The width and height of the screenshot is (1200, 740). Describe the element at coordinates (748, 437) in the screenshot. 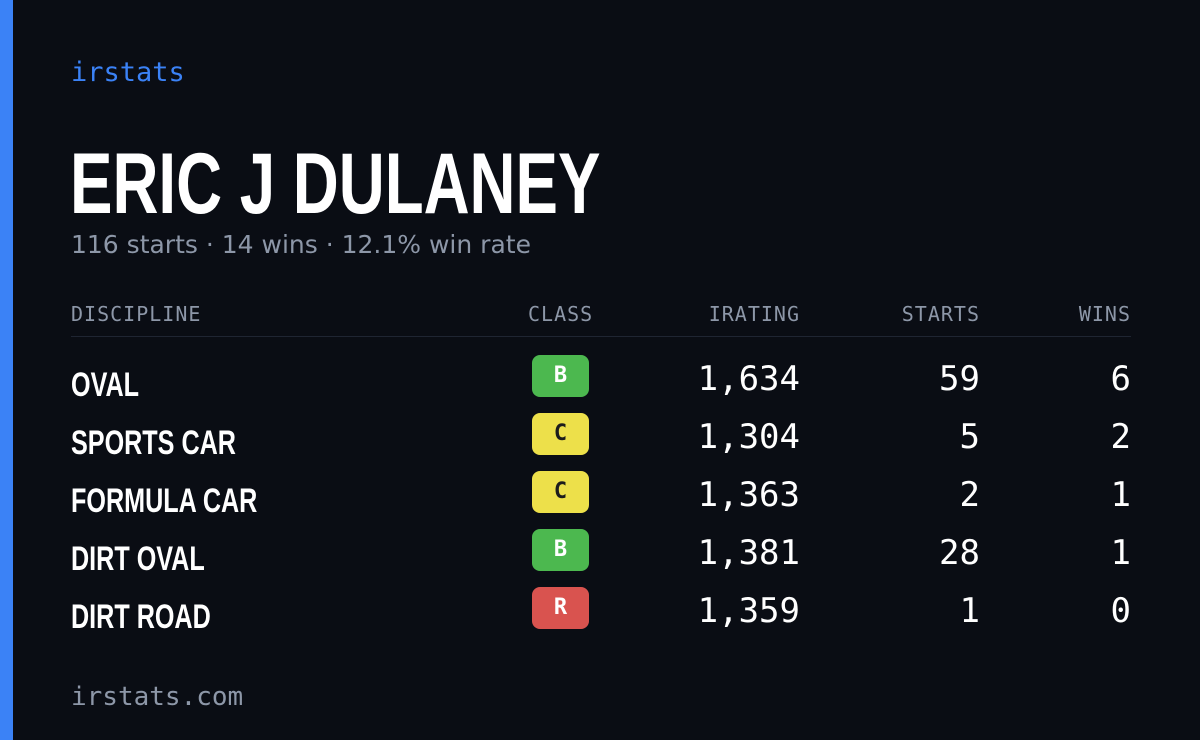

I see `irating-value: 1,304` at that location.